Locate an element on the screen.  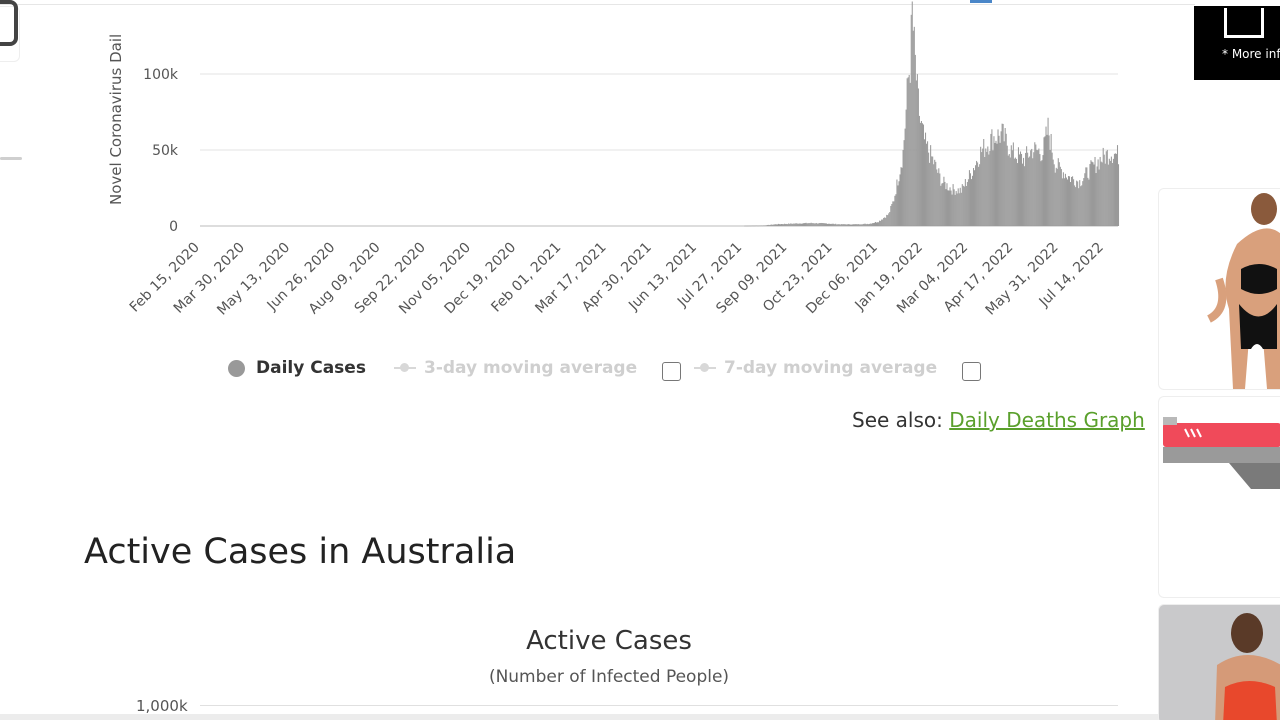
ad-card-toy-gun is located at coordinates (1219, 497).